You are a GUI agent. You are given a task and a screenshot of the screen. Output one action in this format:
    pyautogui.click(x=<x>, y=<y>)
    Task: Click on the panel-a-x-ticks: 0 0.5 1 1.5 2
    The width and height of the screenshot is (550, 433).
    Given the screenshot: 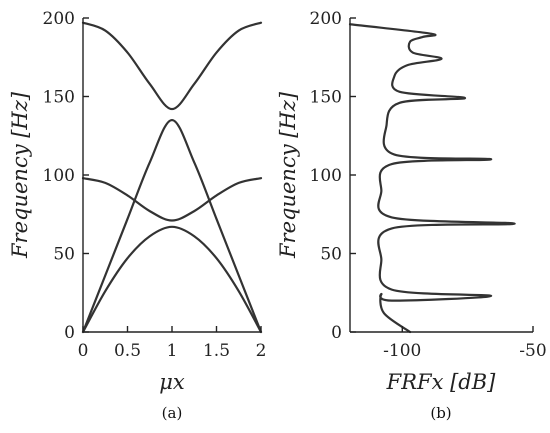 What is the action you would take?
    pyautogui.click(x=172, y=343)
    